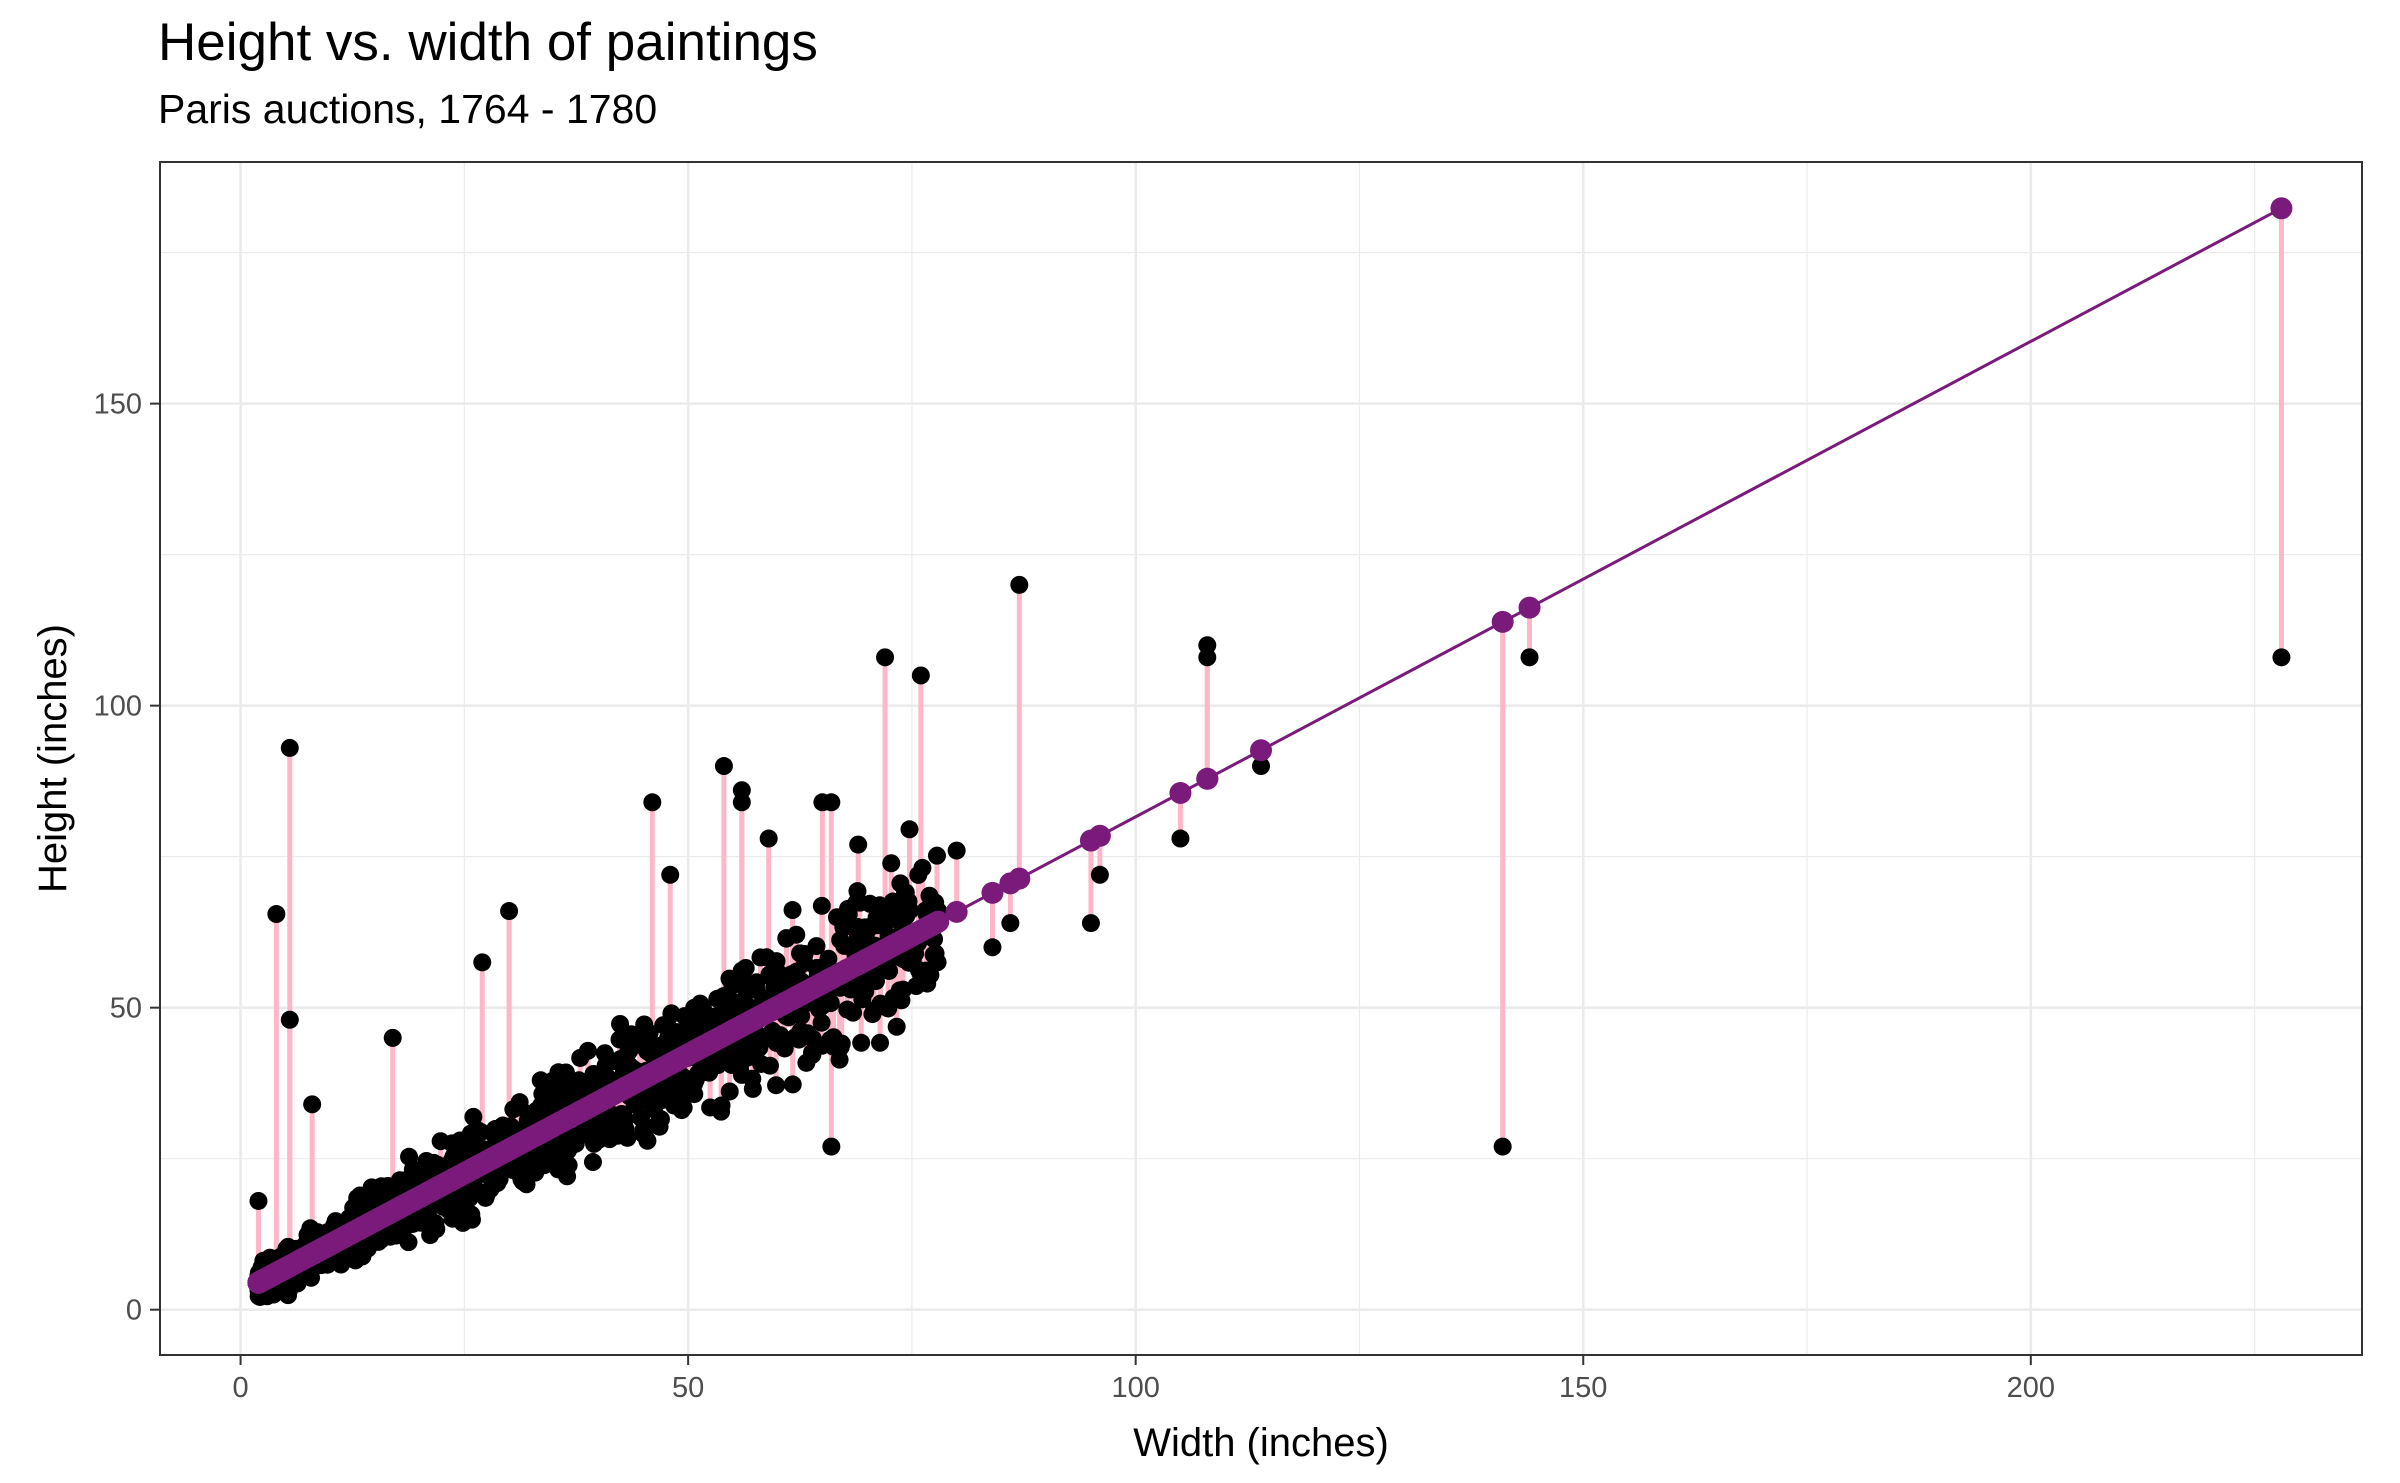  What do you see at coordinates (408, 109) in the screenshot?
I see `chart-subtitle: Paris auctions, 1764 - 1780` at bounding box center [408, 109].